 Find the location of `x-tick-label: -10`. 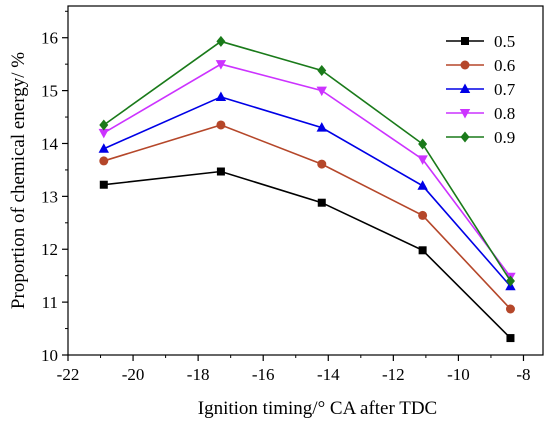

x-tick-label: -10 is located at coordinates (458, 374).